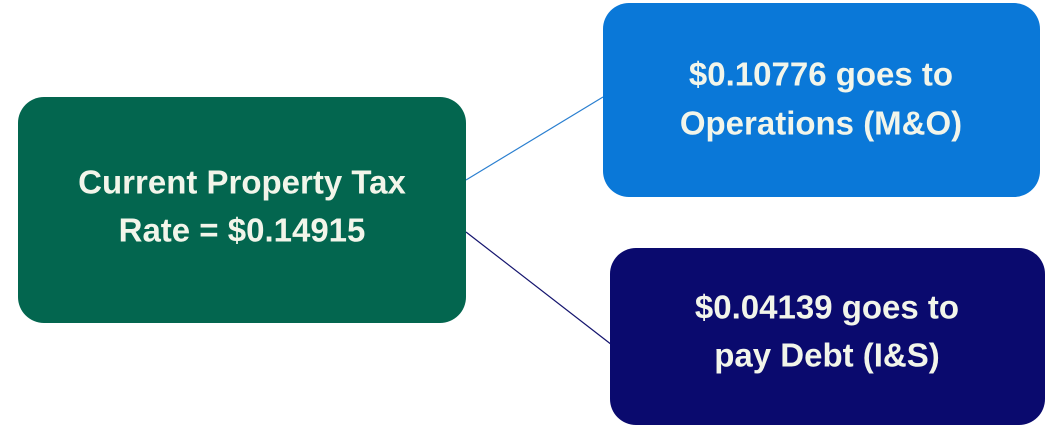  Describe the element at coordinates (827, 355) in the screenshot. I see `node-label: pay Debt (I&S)` at that location.